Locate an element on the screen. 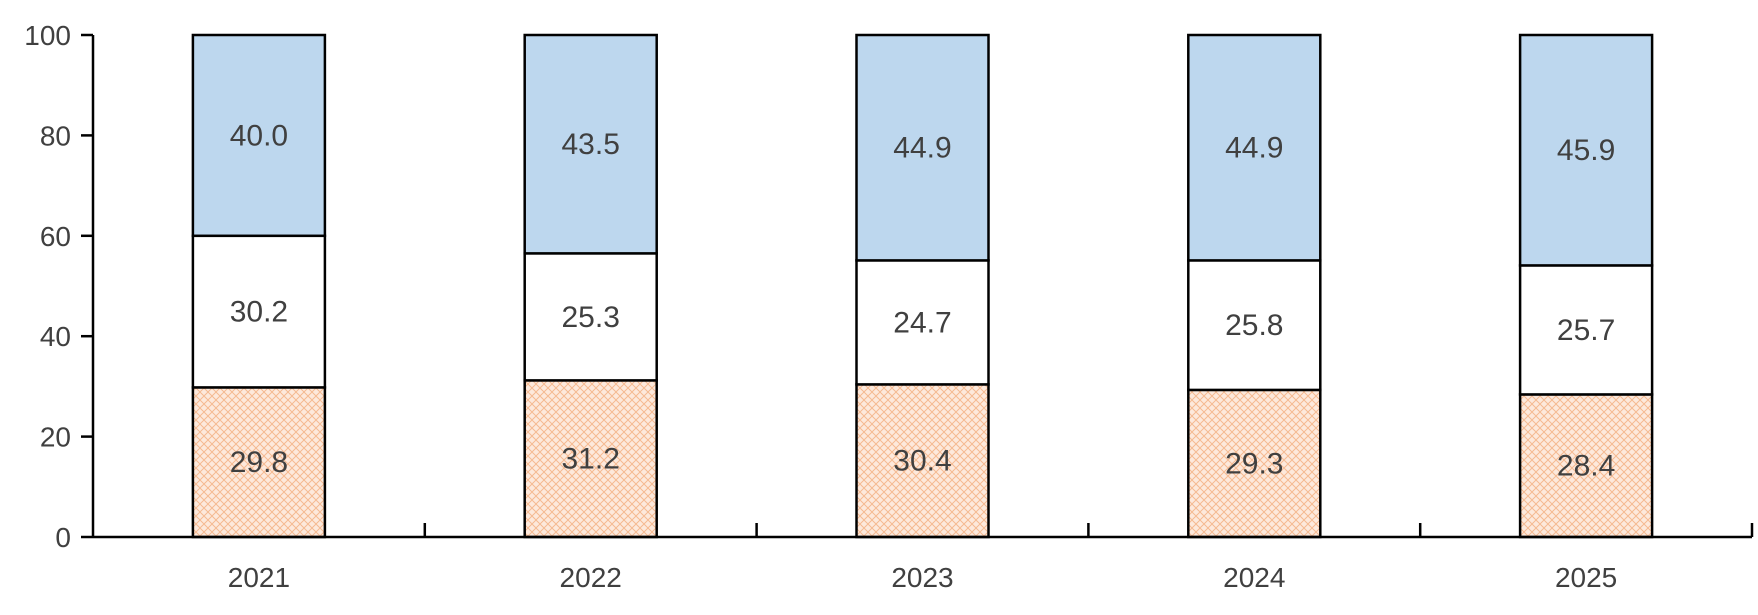 The height and width of the screenshot is (615, 1758). bar-segment-2021-s3 is located at coordinates (259, 135).